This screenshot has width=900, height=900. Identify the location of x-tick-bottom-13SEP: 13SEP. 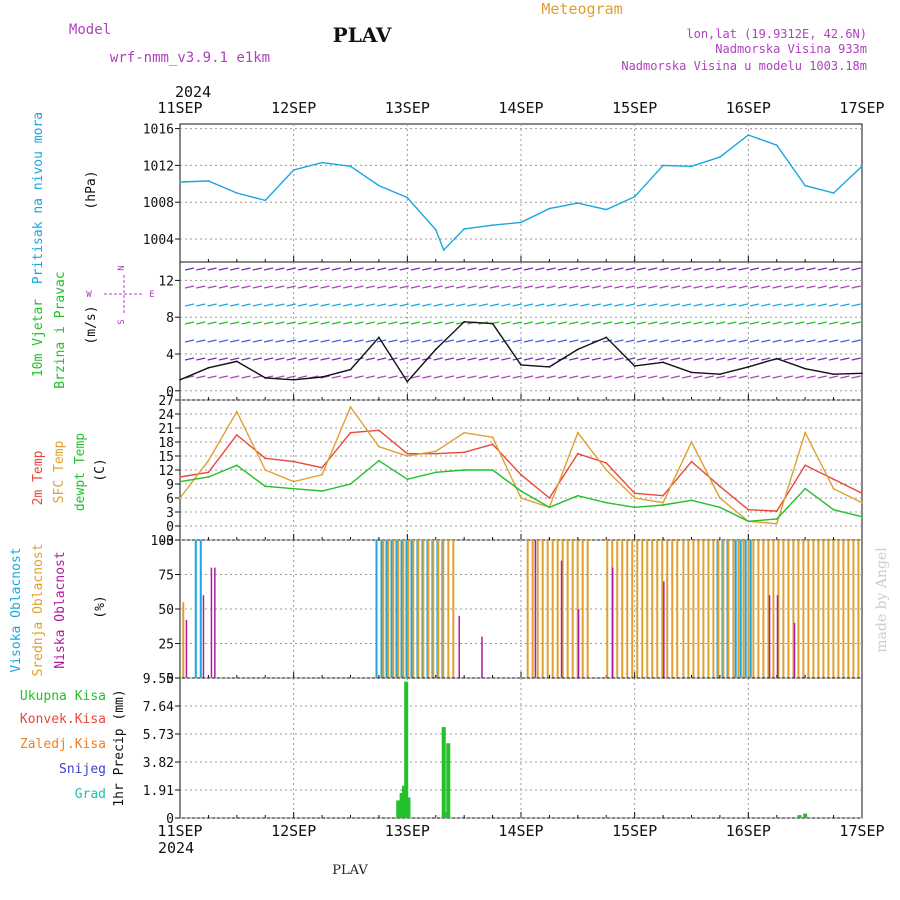
(407, 831).